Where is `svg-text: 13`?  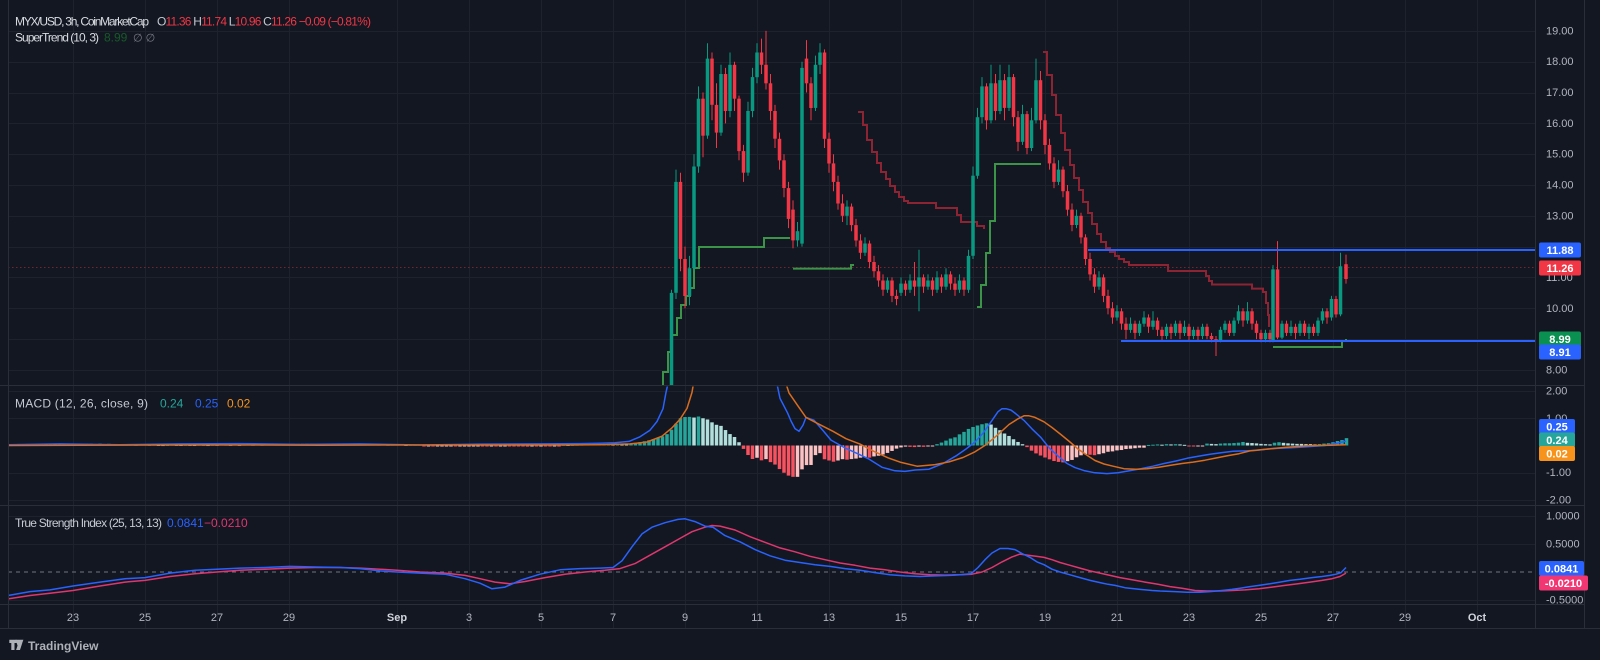 svg-text: 13 is located at coordinates (829, 618).